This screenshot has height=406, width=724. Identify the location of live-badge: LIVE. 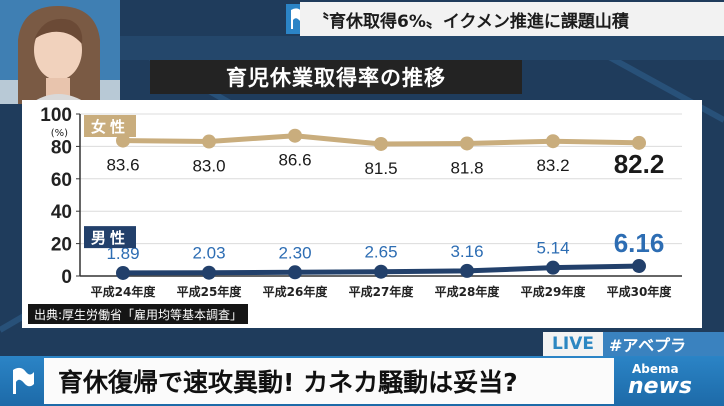
(573, 344).